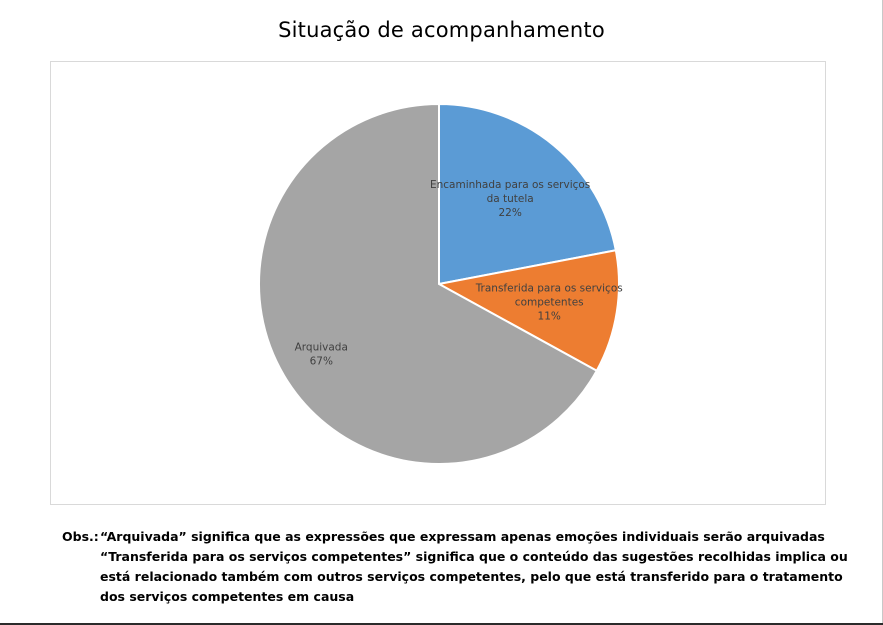 The image size is (883, 625). What do you see at coordinates (549, 316) in the screenshot?
I see `slice-value-label: 11%` at bounding box center [549, 316].